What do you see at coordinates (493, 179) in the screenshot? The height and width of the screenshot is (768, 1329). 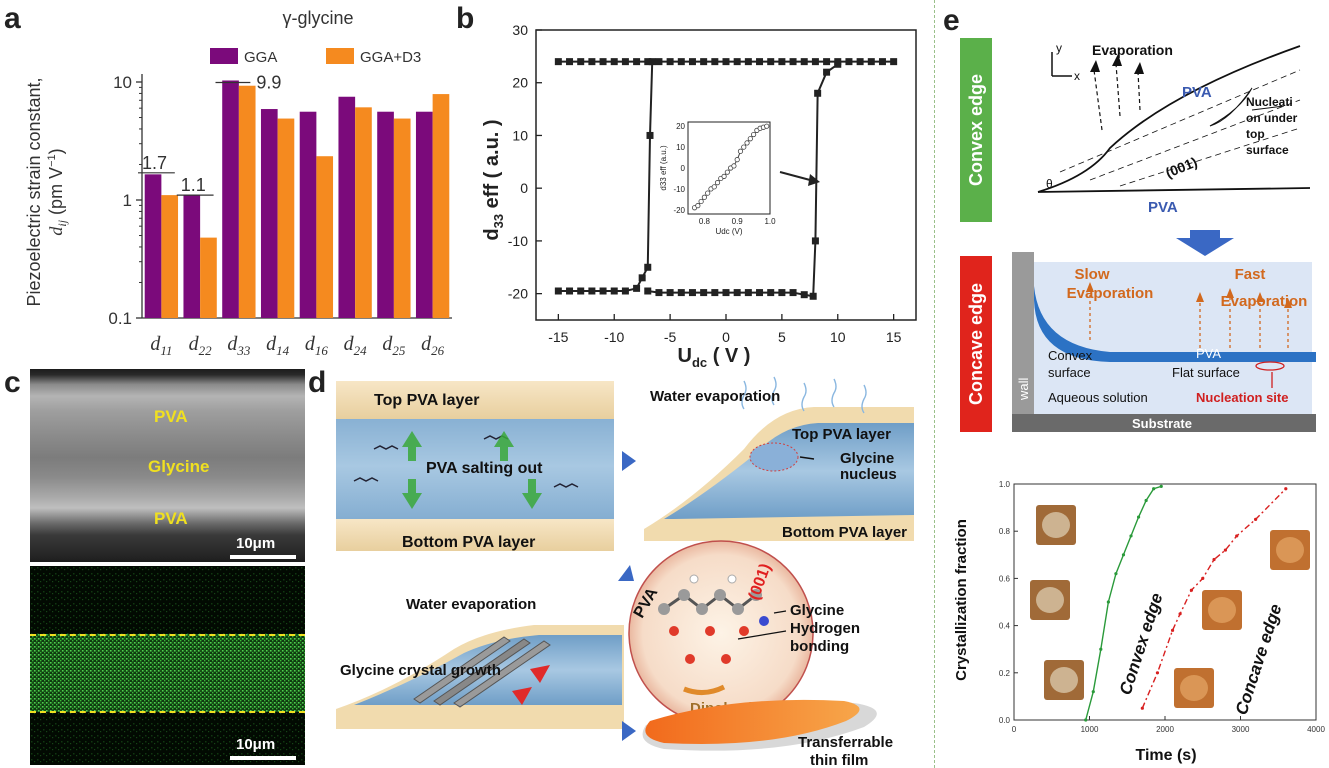 I see `svg-text: d33 eff ( a.u. )` at bounding box center [493, 179].